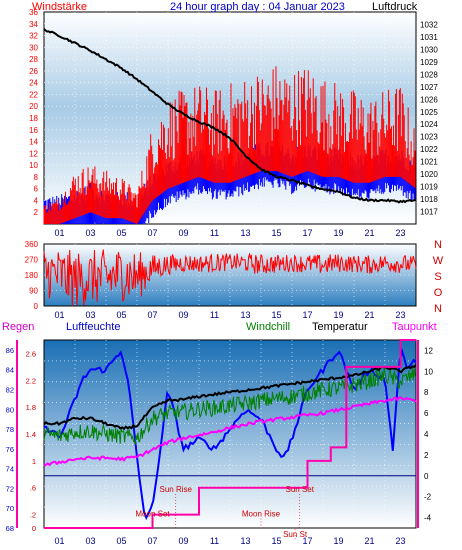 The width and height of the screenshot is (462, 550). Describe the element at coordinates (10, 350) in the screenshot. I see `humidity-tick-label: 86` at that location.